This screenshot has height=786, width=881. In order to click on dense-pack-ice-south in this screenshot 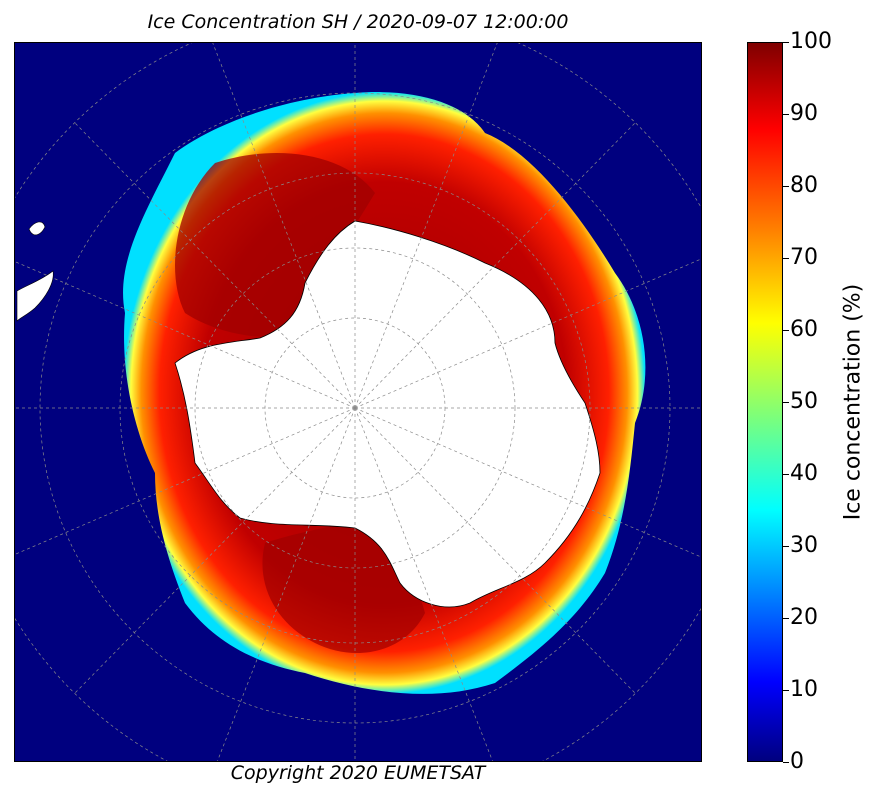, I will do `click(343, 588)`.